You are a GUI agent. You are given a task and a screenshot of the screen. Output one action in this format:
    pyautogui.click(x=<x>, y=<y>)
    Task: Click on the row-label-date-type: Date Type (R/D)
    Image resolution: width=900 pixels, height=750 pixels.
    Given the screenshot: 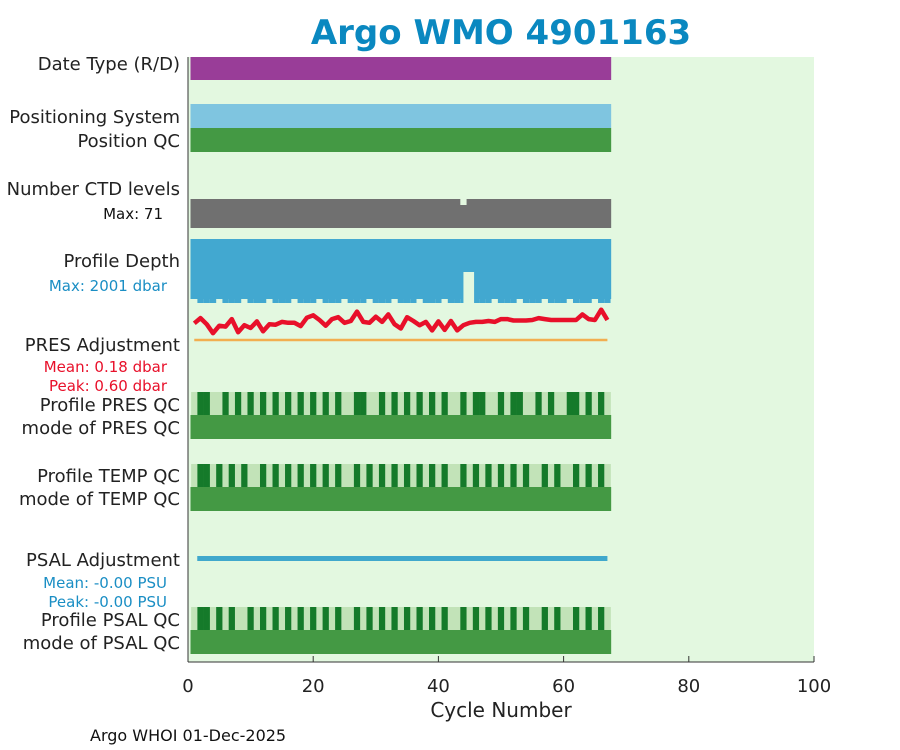 What is the action you would take?
    pyautogui.click(x=109, y=64)
    